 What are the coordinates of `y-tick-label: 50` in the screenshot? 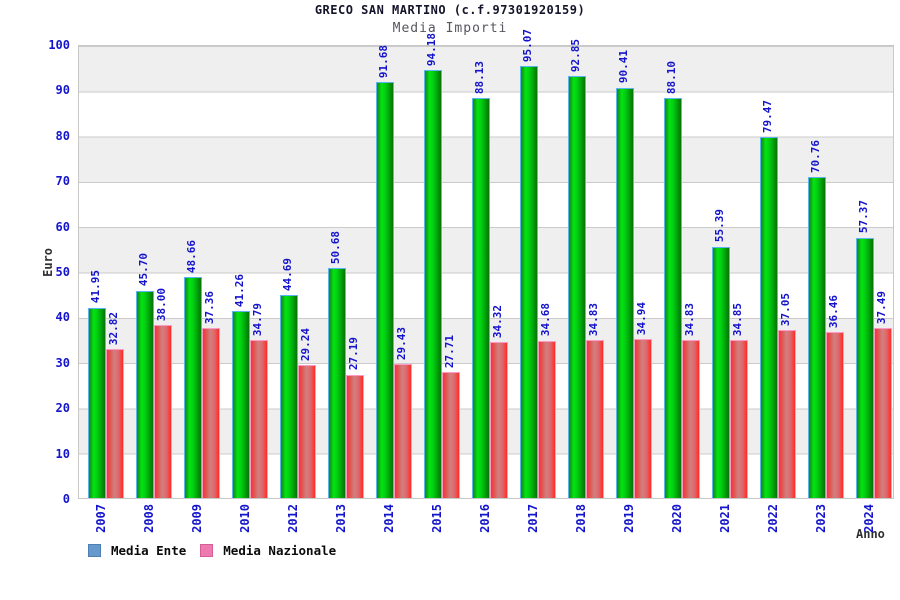 It's located at (62, 272).